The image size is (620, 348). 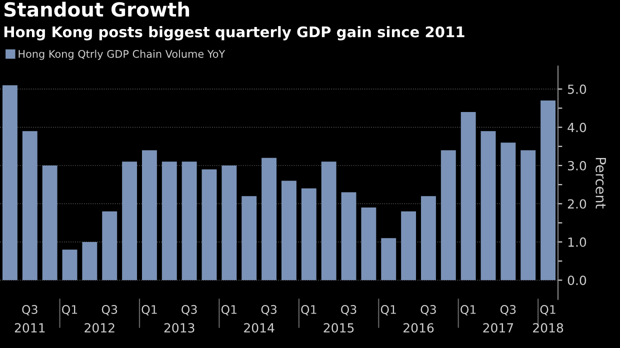 What do you see at coordinates (97, 9) in the screenshot?
I see `chart-title: Standout Growth` at bounding box center [97, 9].